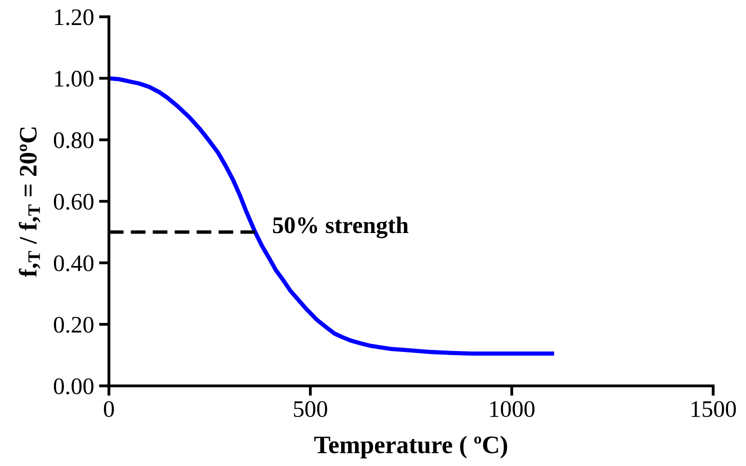  I want to click on y-axis-title: f,$_{T}$ / f,$_{T}$ = 20ºC, so click(29, 203).